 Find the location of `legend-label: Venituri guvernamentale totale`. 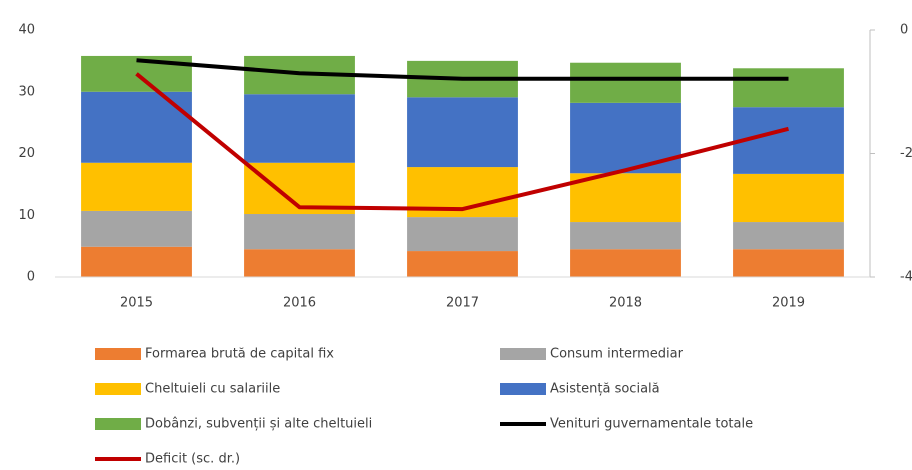

legend-label: Venituri guvernamentale totale is located at coordinates (651, 424).